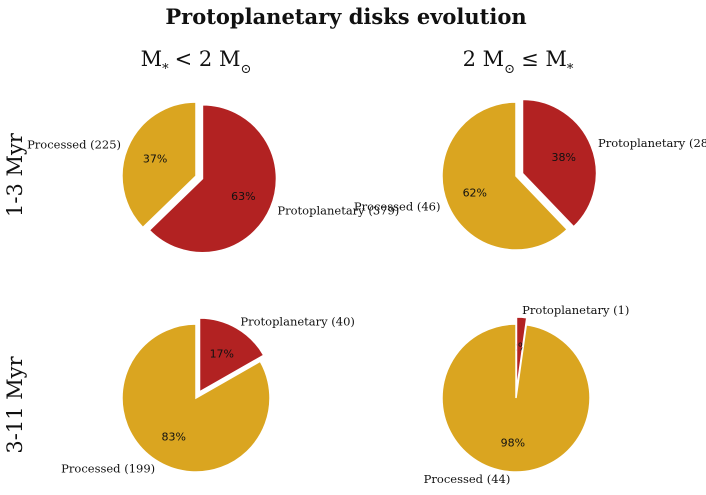  Describe the element at coordinates (213, 178) in the screenshot. I see `pie-slice-protoplanetary-r0c0` at that location.